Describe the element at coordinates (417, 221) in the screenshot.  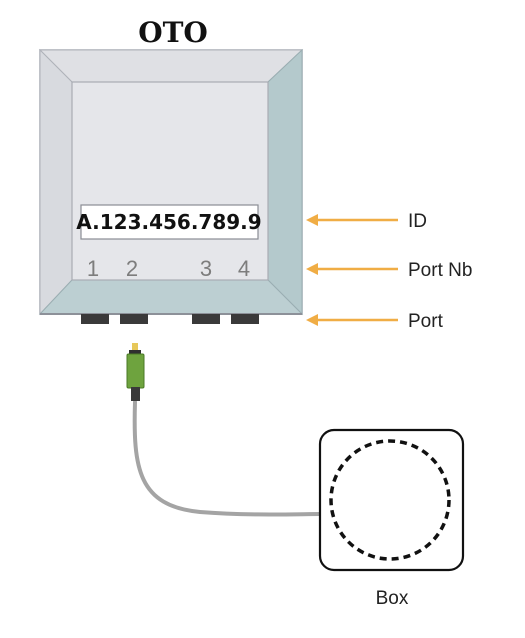
I see `id-label: ID` at that location.